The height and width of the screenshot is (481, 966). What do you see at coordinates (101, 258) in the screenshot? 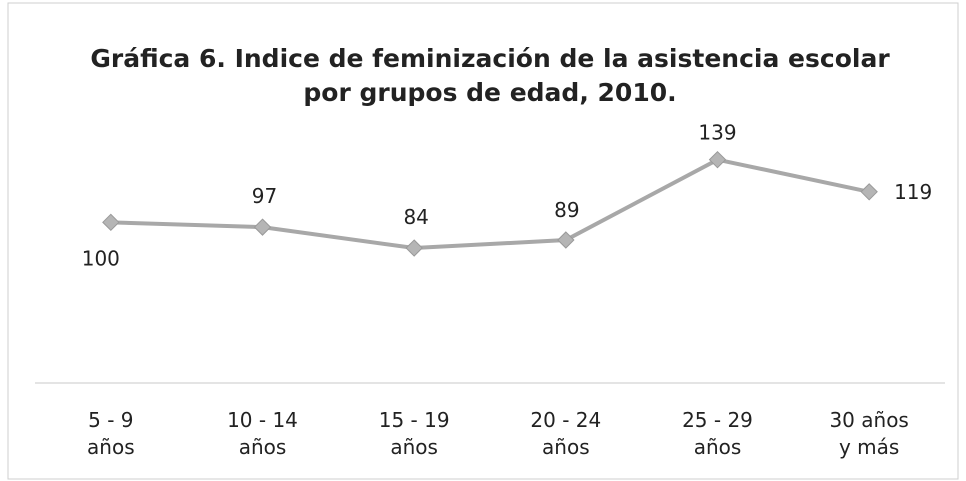
I see `data-label: 100` at bounding box center [101, 258].